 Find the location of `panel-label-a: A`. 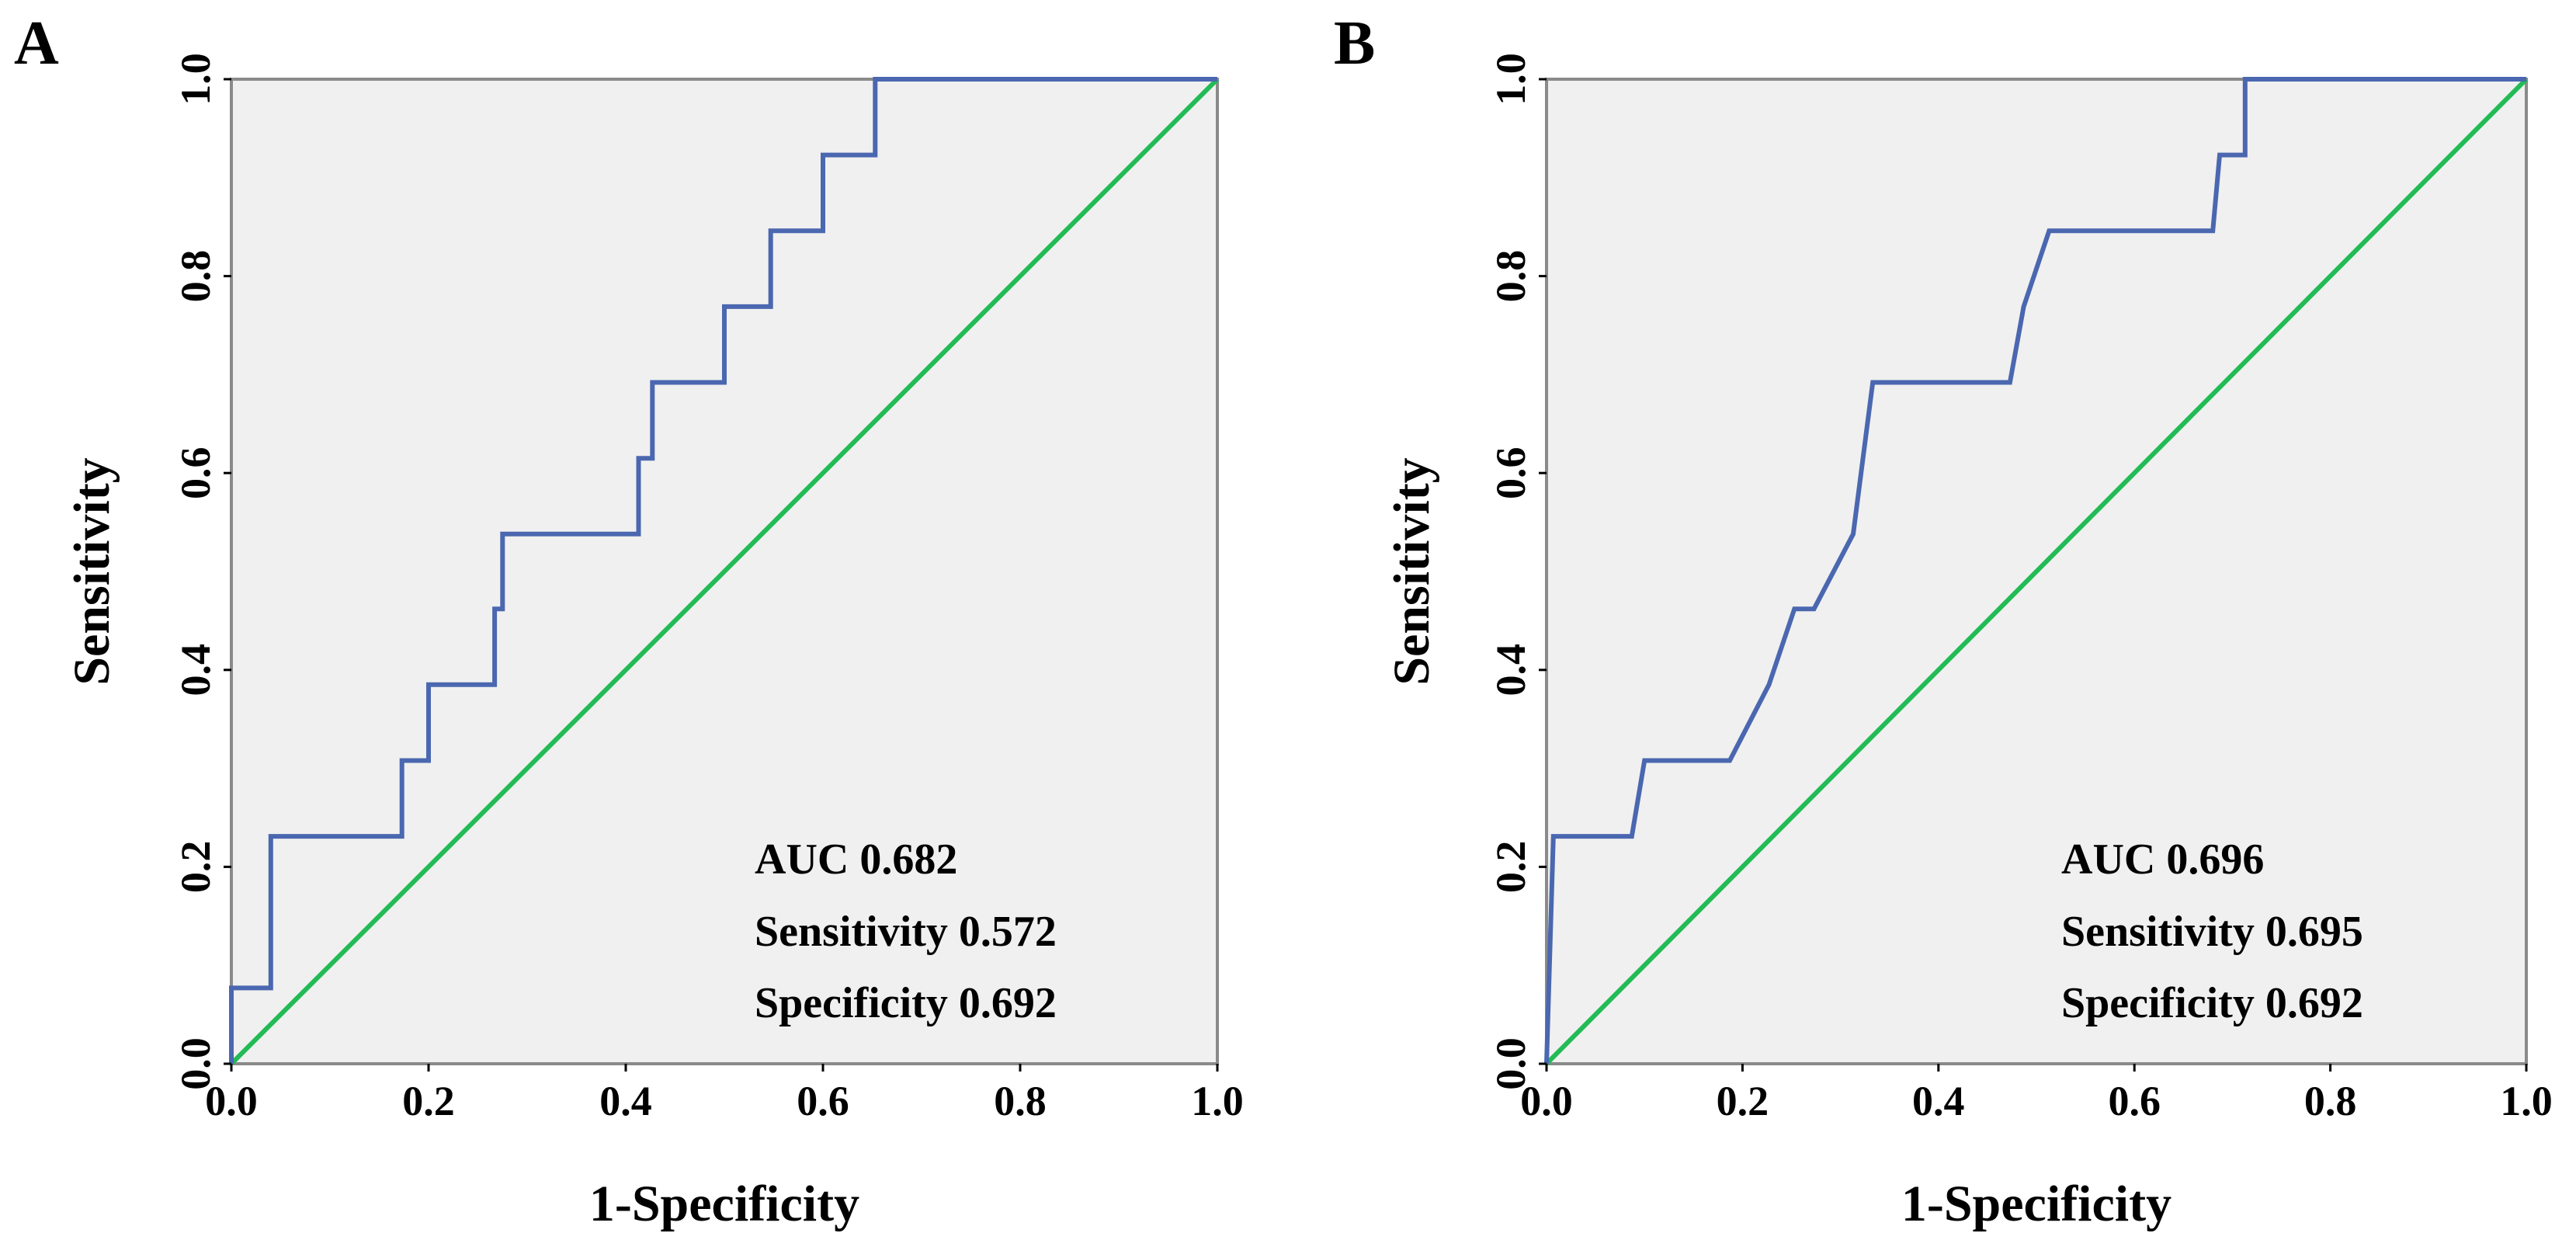

panel-label-a: A is located at coordinates (36, 43).